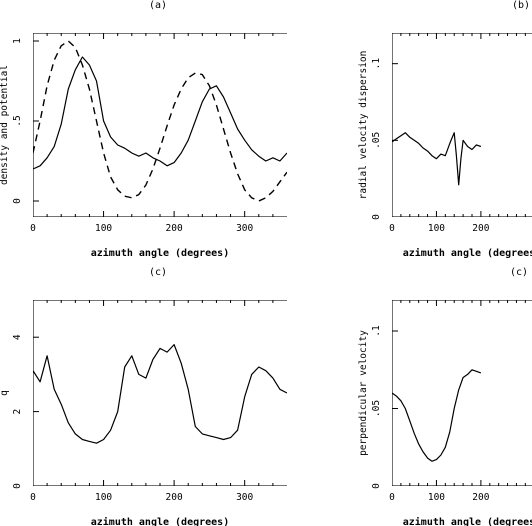  What do you see at coordinates (17, 412) in the screenshot?
I see `y-tick-label: 2` at bounding box center [17, 412].